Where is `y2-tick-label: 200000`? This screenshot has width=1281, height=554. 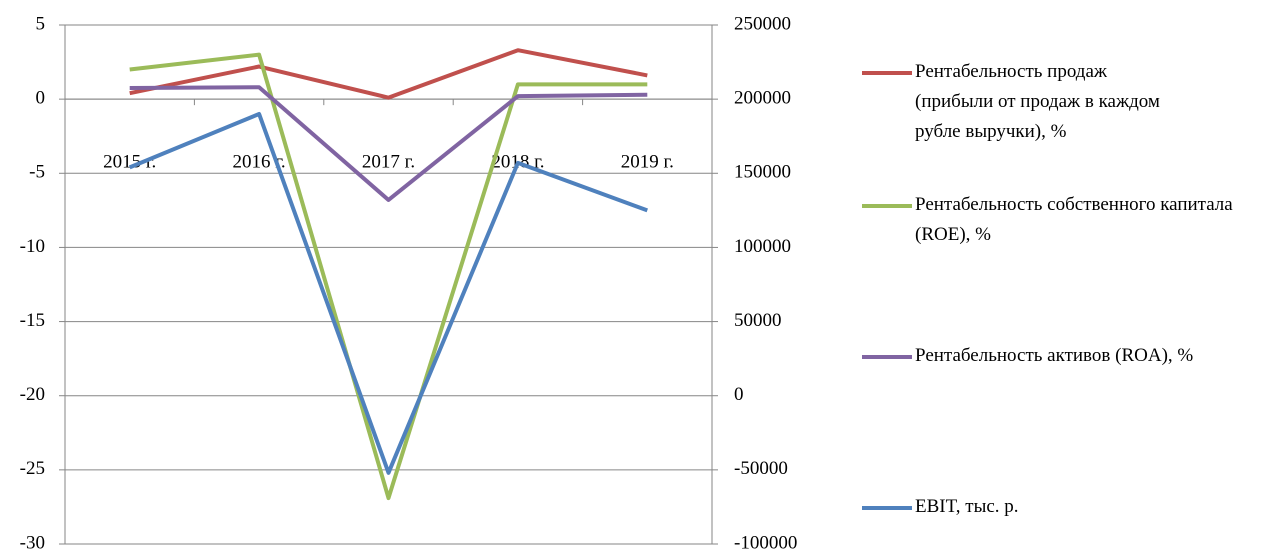 y2-tick-label: 200000 is located at coordinates (762, 98).